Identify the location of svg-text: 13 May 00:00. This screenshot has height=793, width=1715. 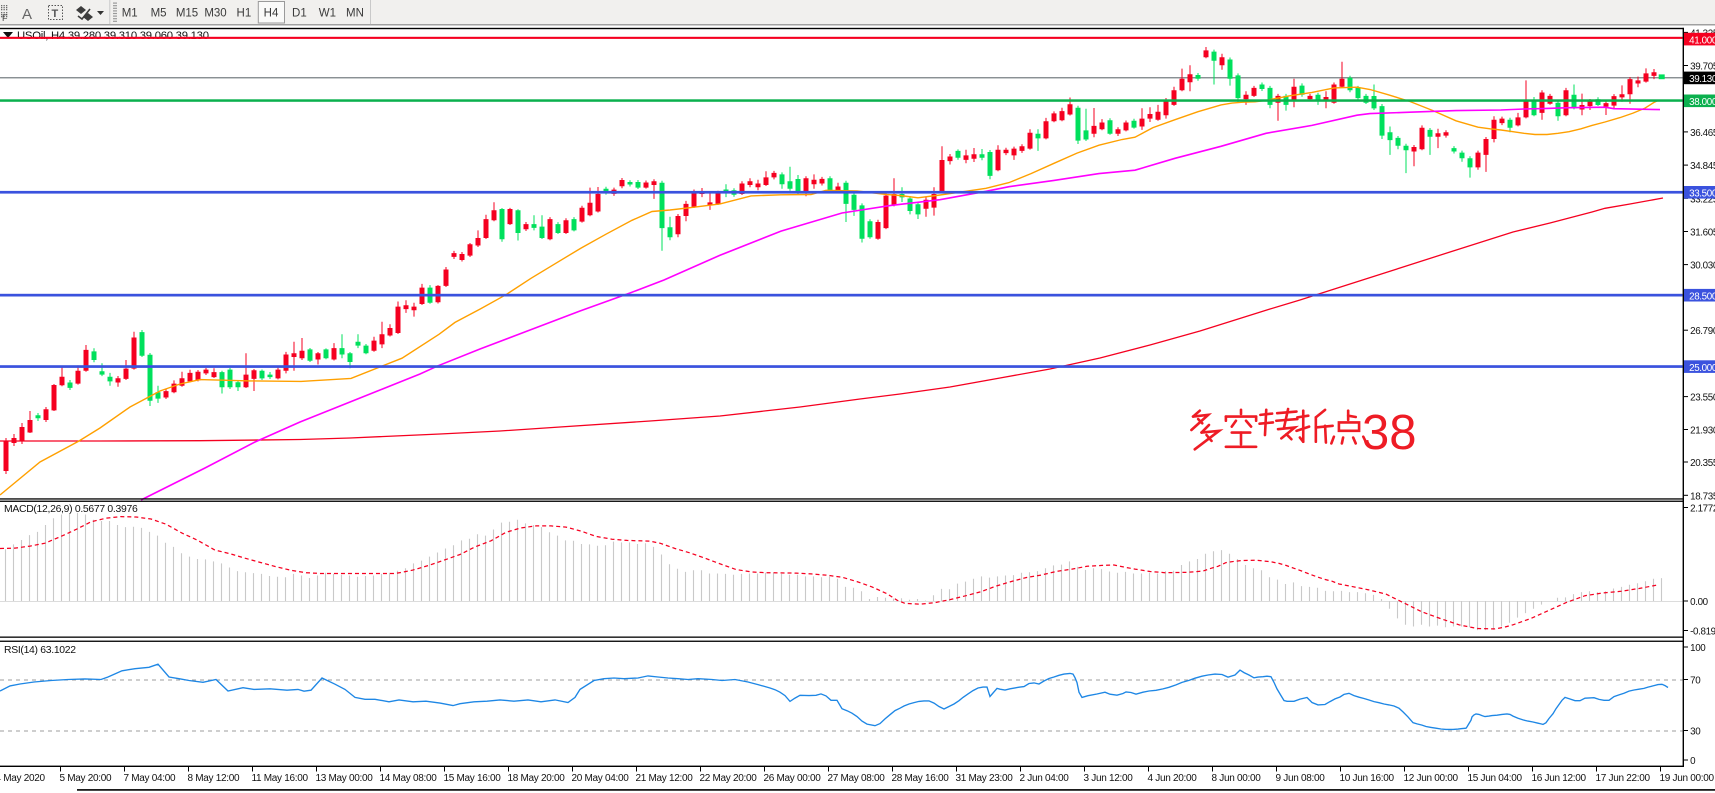
(345, 778).